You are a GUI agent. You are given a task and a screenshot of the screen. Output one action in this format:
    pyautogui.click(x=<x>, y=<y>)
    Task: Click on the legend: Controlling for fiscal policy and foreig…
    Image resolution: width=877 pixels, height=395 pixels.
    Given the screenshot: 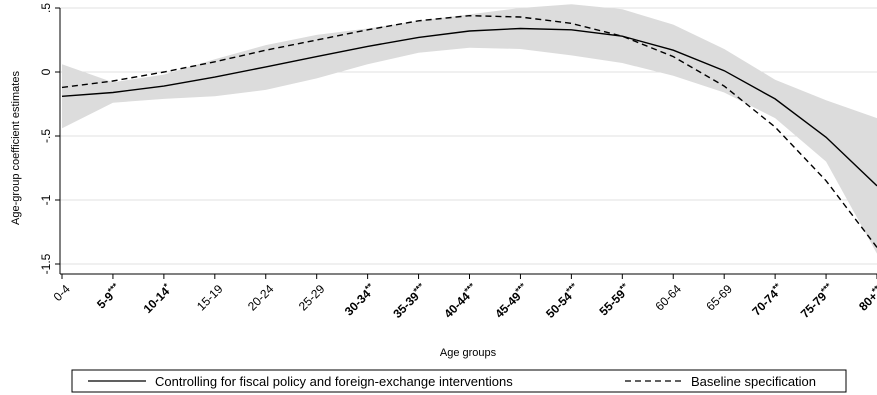 What is the action you would take?
    pyautogui.click(x=459, y=381)
    